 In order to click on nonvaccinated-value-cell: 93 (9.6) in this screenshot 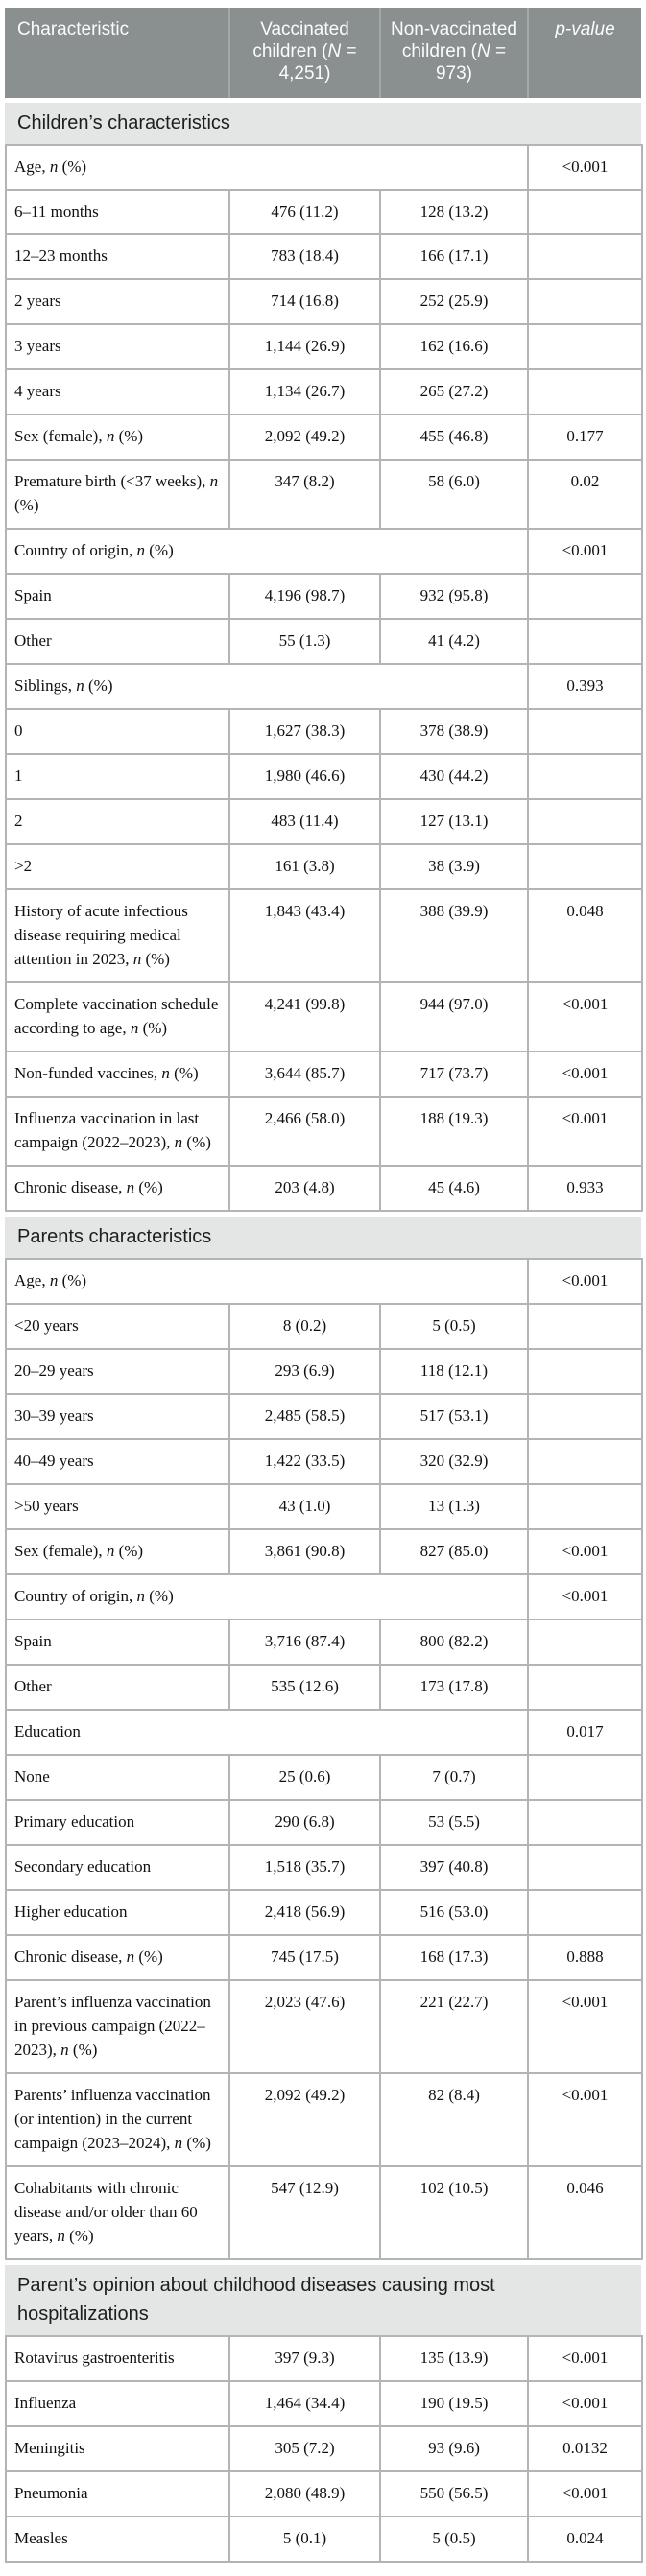, I will do `click(454, 2448)`.